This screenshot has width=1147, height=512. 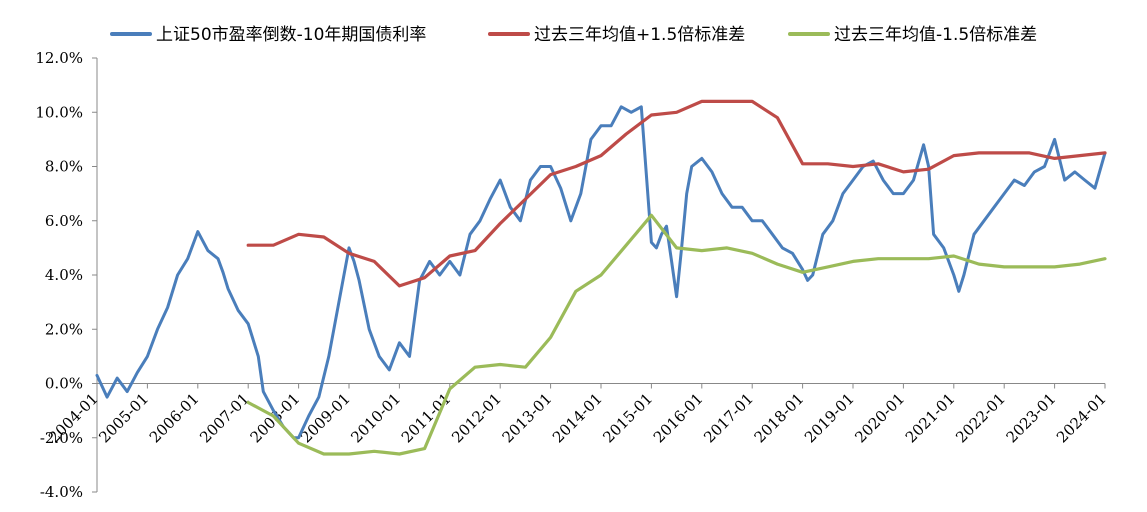 What do you see at coordinates (64, 221) in the screenshot?
I see `y-tick-label: 6.0%` at bounding box center [64, 221].